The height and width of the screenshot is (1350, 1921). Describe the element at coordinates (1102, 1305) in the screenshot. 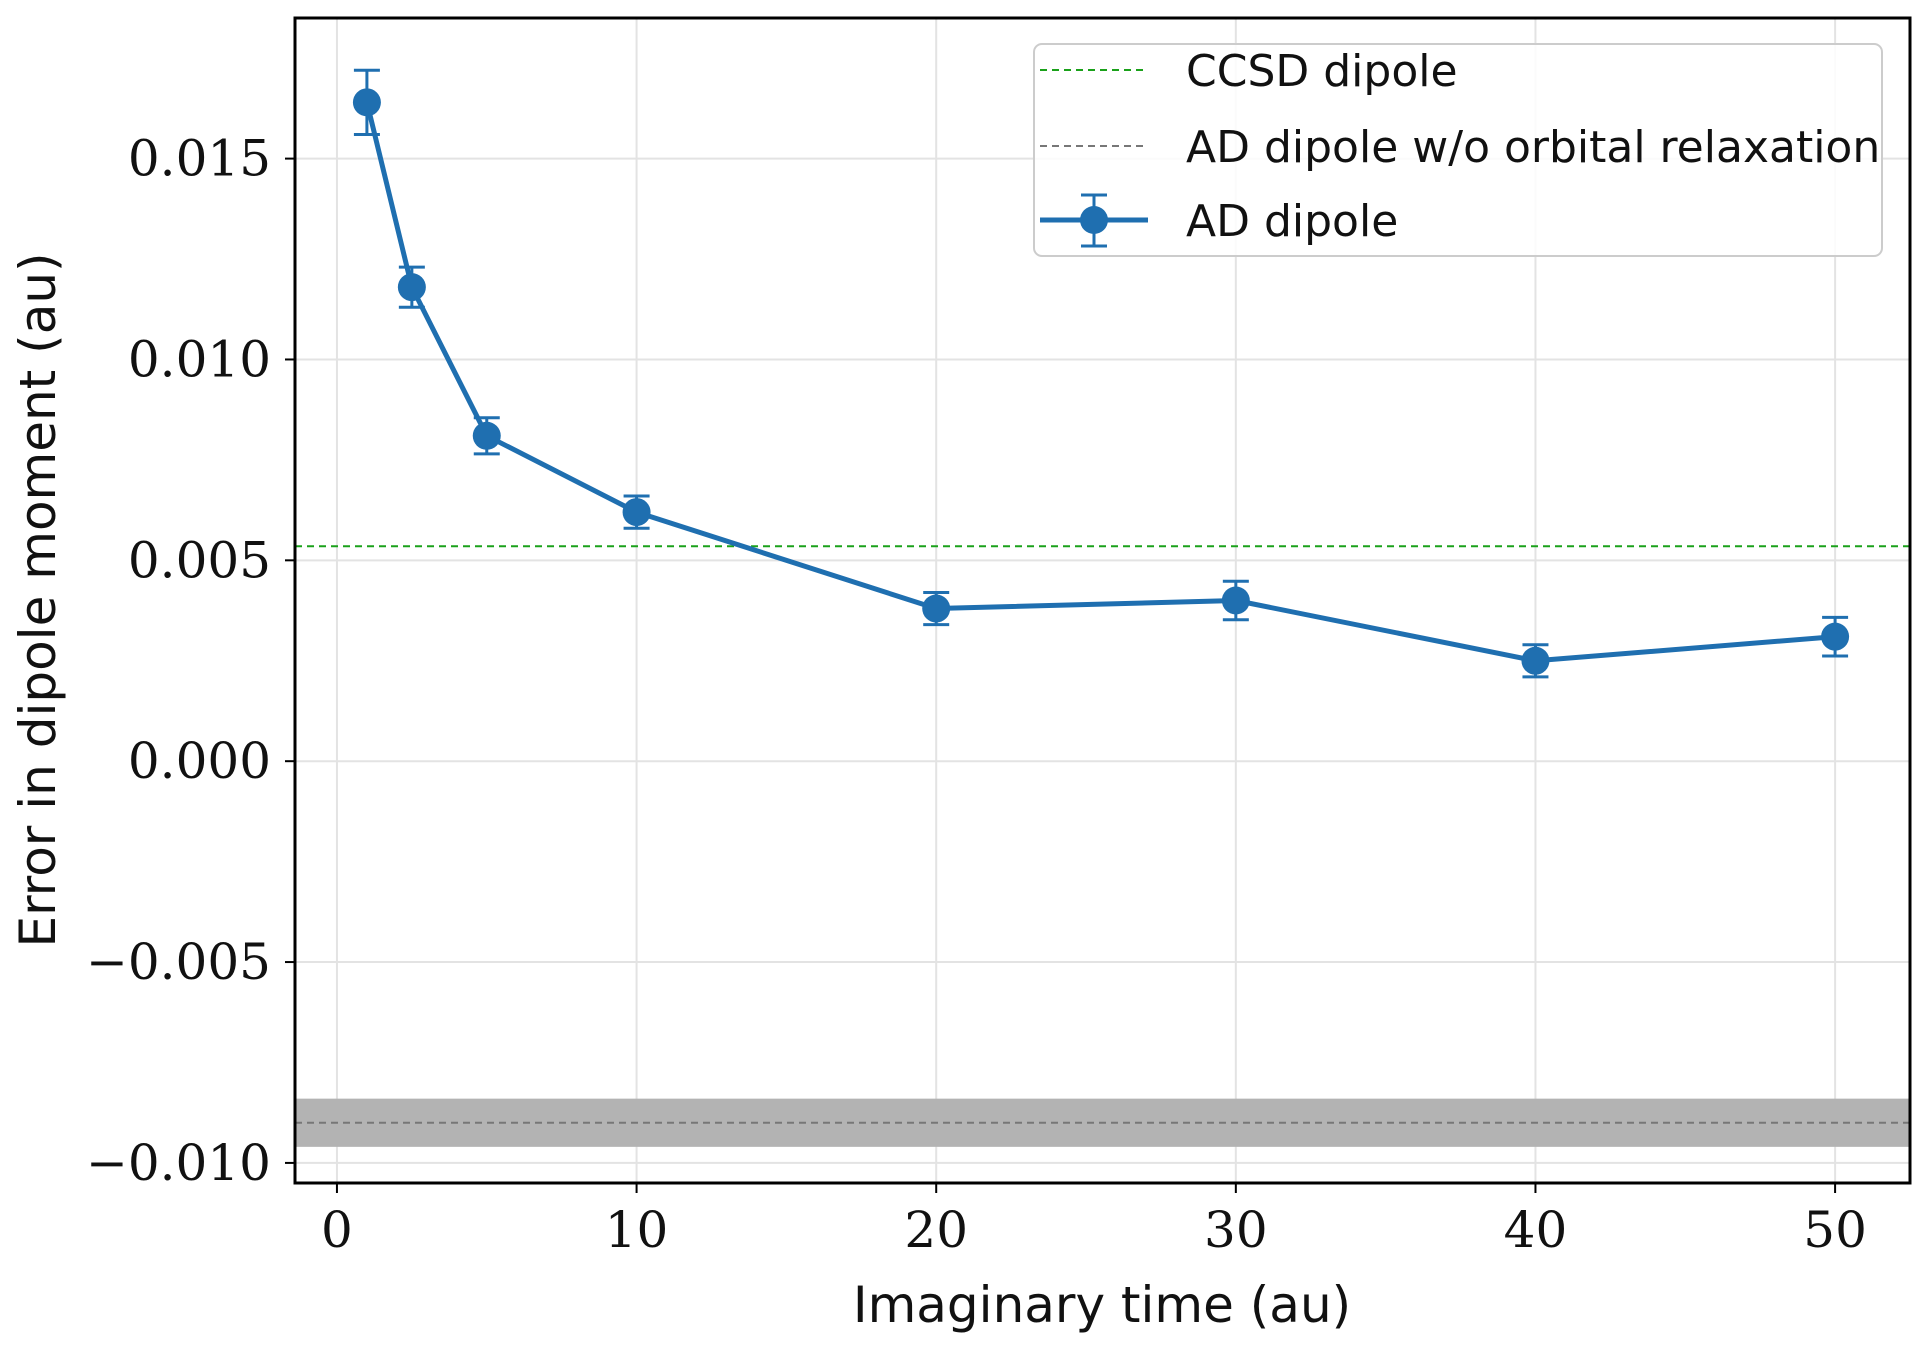

I see `x-axis-title: Imaginary time (au)` at that location.